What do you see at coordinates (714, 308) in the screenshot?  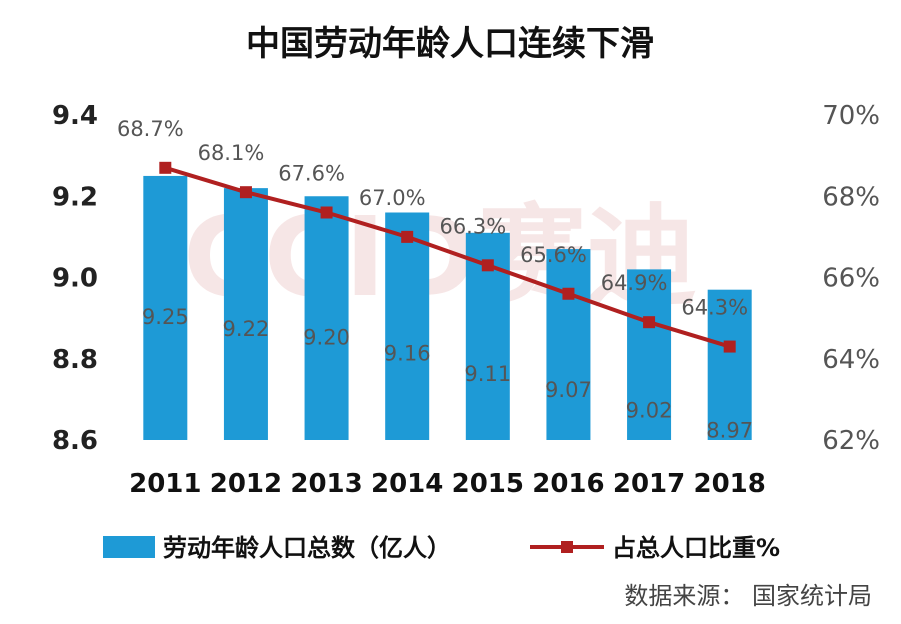 I see `line-value-label: 64.3%` at bounding box center [714, 308].